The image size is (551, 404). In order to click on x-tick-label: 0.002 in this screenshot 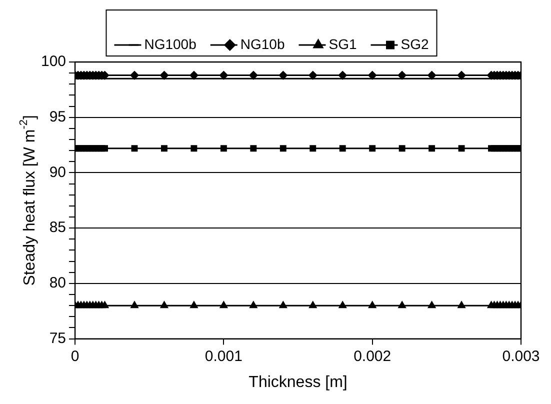, I will do `click(373, 356)`.